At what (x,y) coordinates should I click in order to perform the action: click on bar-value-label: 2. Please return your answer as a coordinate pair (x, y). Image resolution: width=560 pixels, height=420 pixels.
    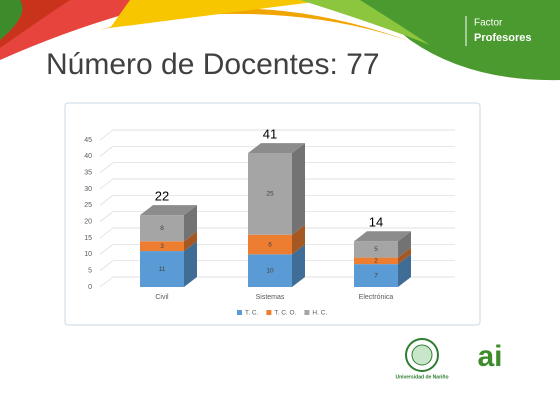
    Looking at the image, I should click on (376, 261).